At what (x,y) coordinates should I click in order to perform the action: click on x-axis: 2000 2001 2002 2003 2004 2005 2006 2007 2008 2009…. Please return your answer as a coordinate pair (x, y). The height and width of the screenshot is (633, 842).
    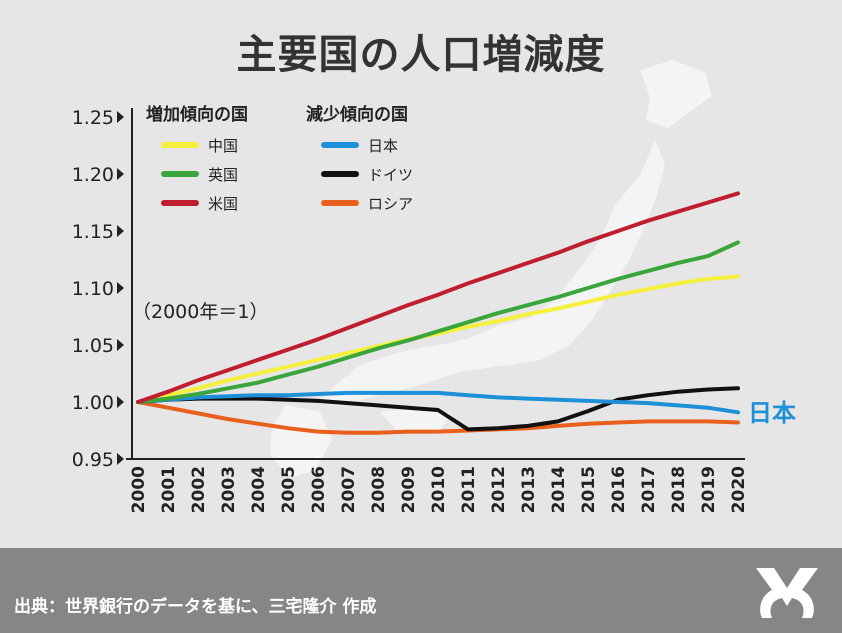
    Looking at the image, I should click on (437, 485).